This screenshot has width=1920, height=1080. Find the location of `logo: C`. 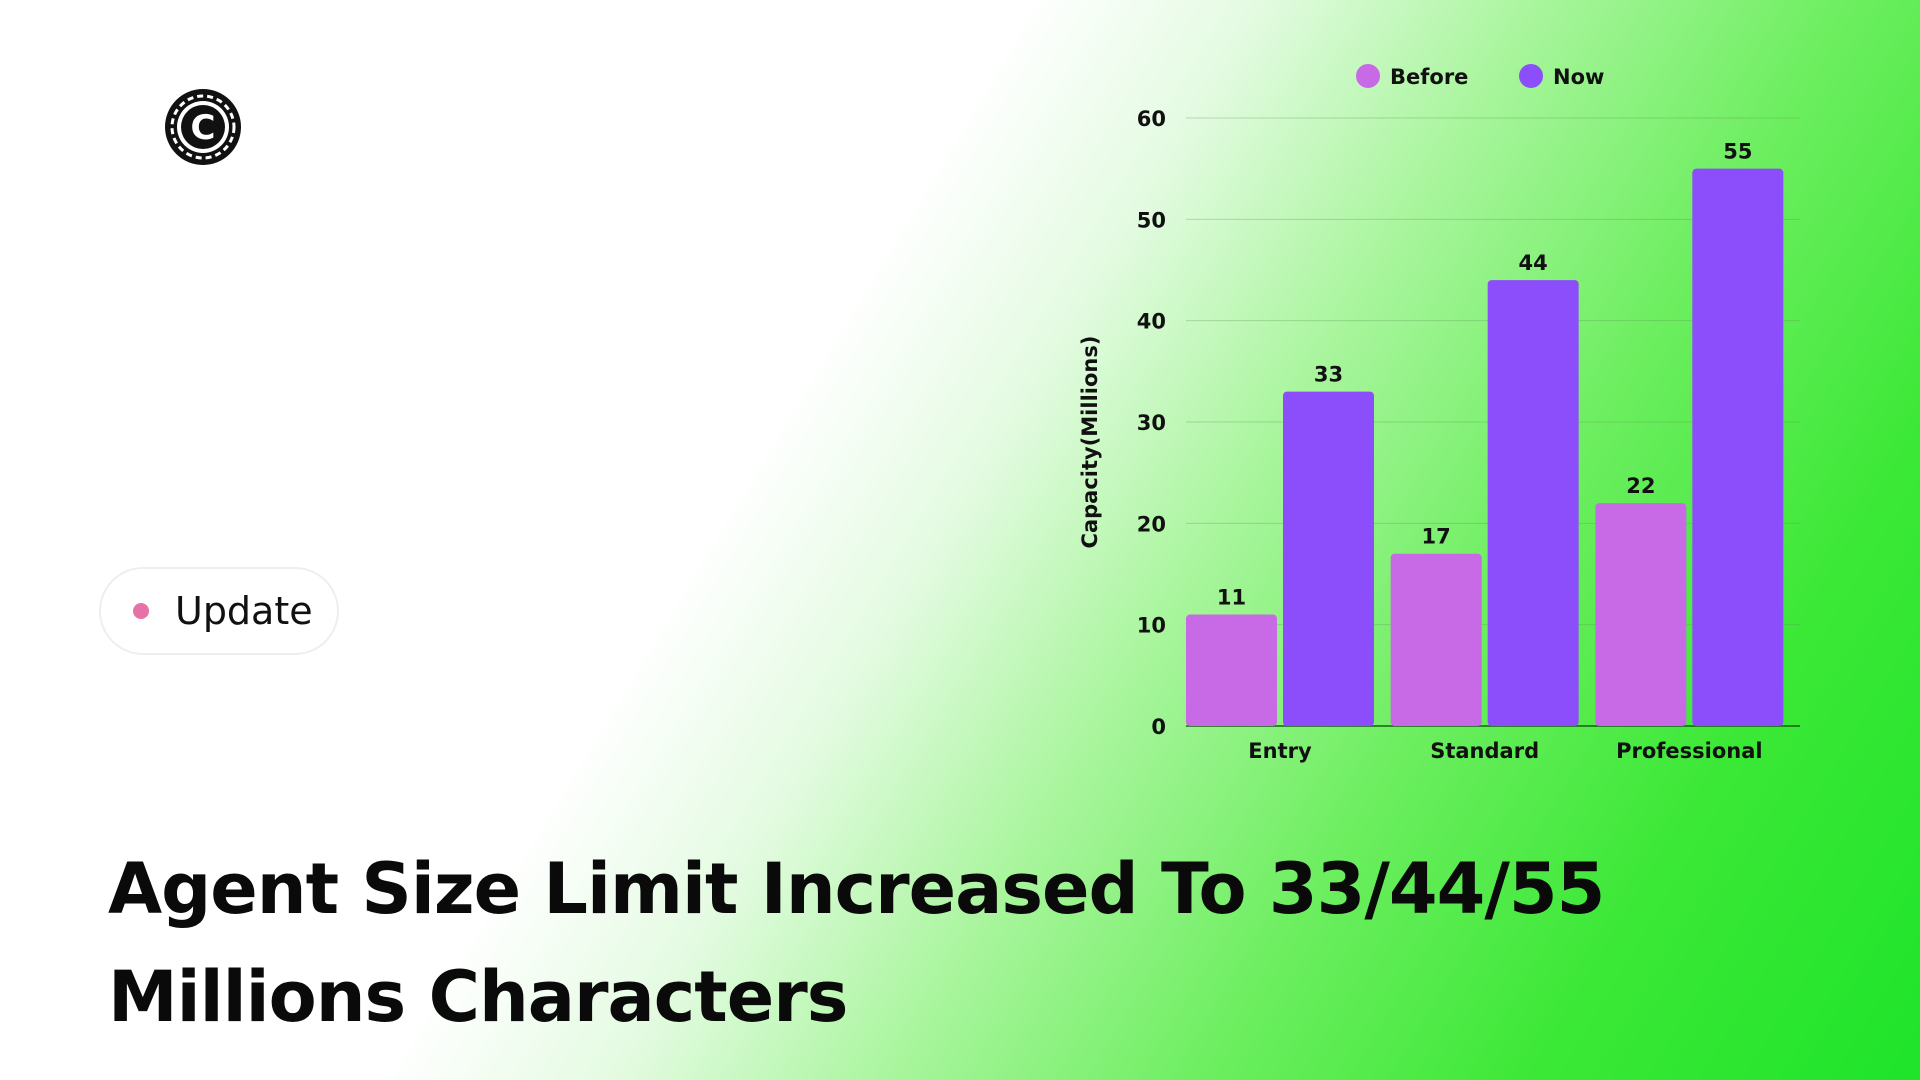

logo: C is located at coordinates (203, 127).